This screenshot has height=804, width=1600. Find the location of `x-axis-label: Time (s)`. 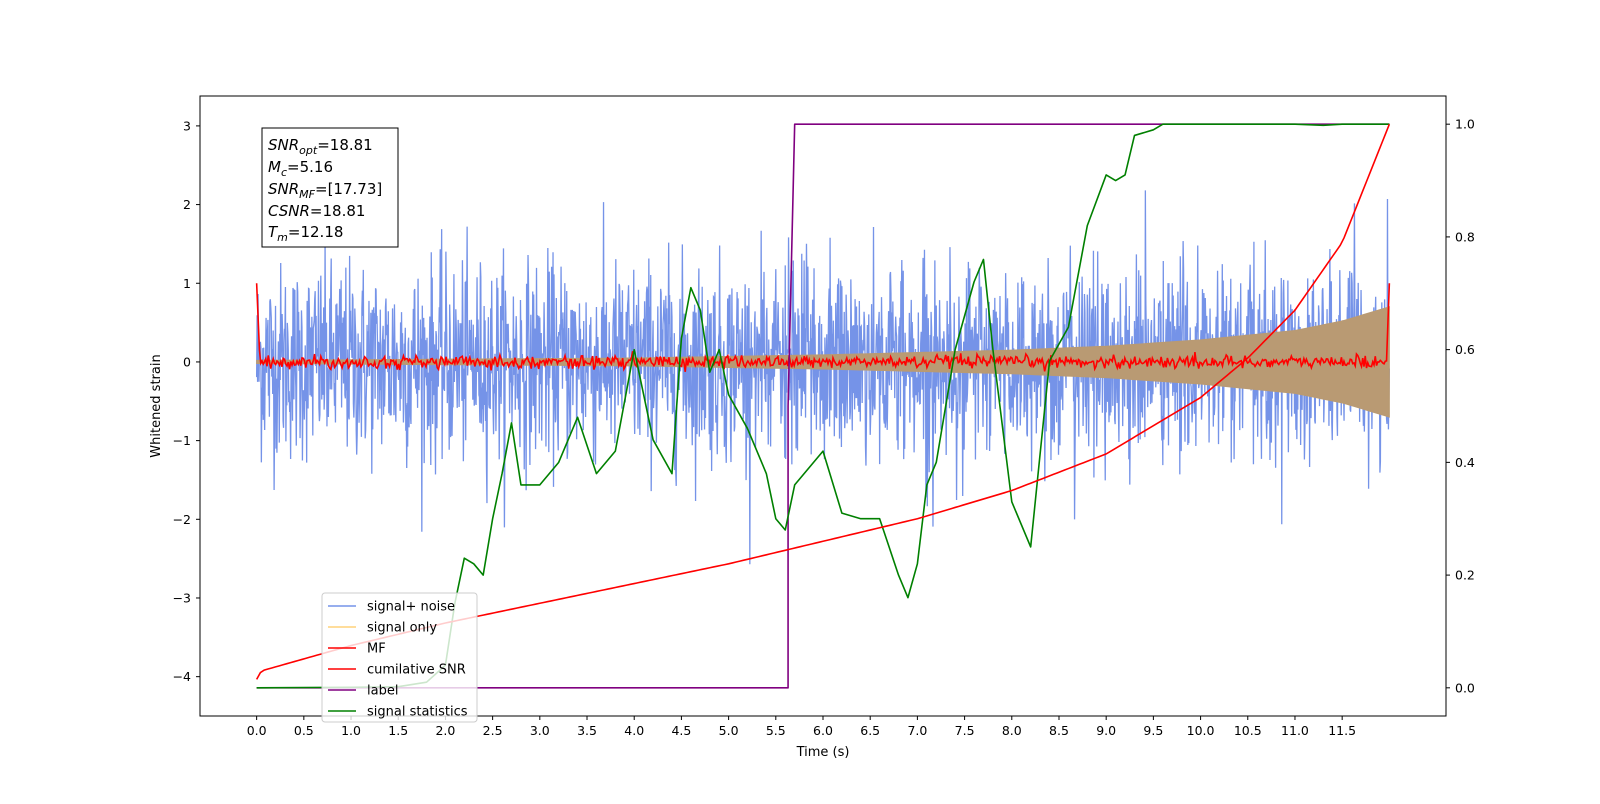

x-axis-label: Time (s) is located at coordinates (823, 752).